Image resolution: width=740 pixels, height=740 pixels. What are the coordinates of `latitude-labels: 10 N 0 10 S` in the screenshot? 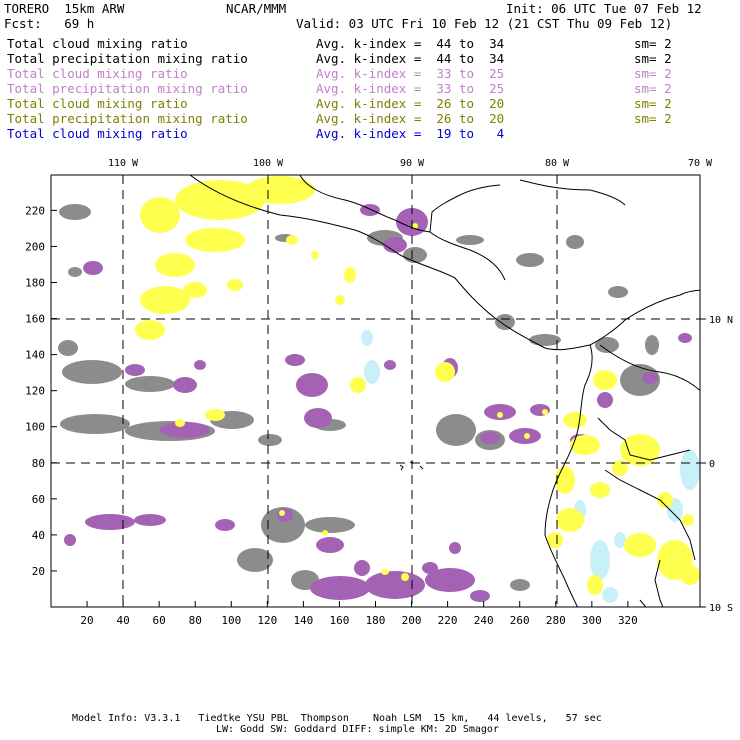 It's located at (716, 464).